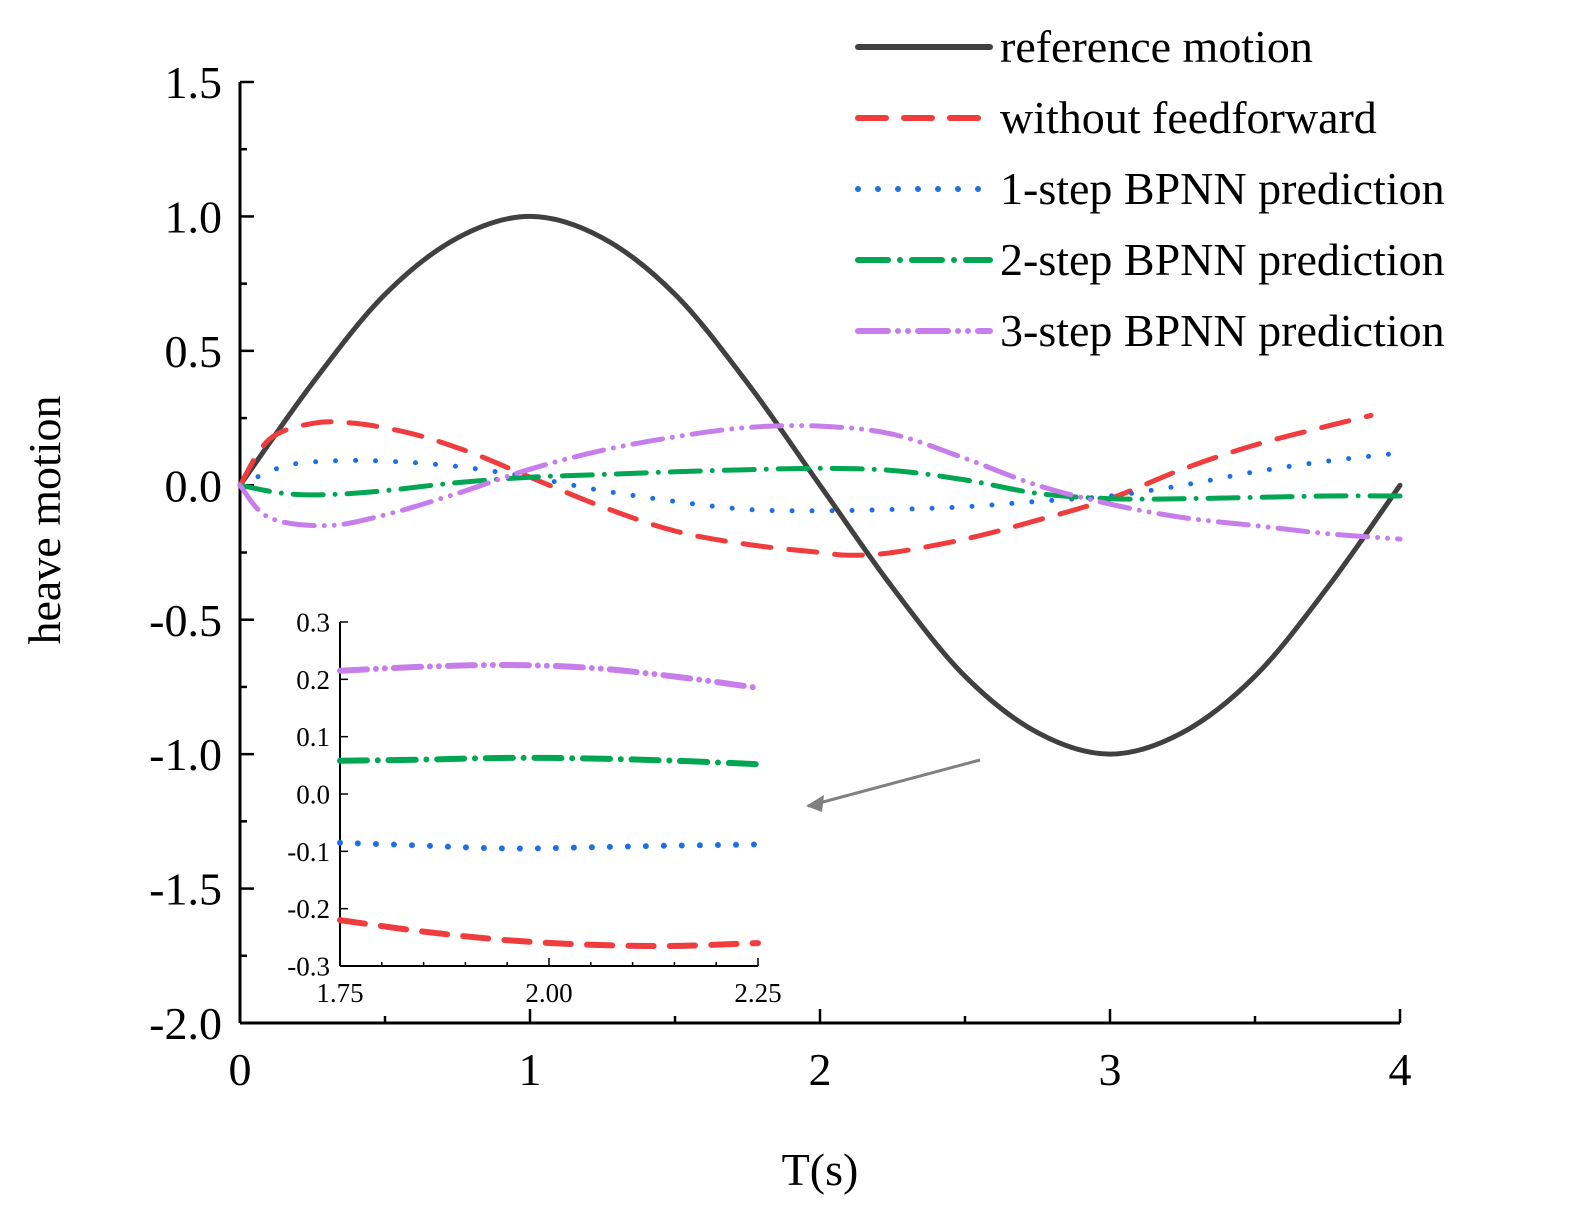 This screenshot has width=1571, height=1217. I want to click on y-tick-label: 0.5, so click(194, 351).